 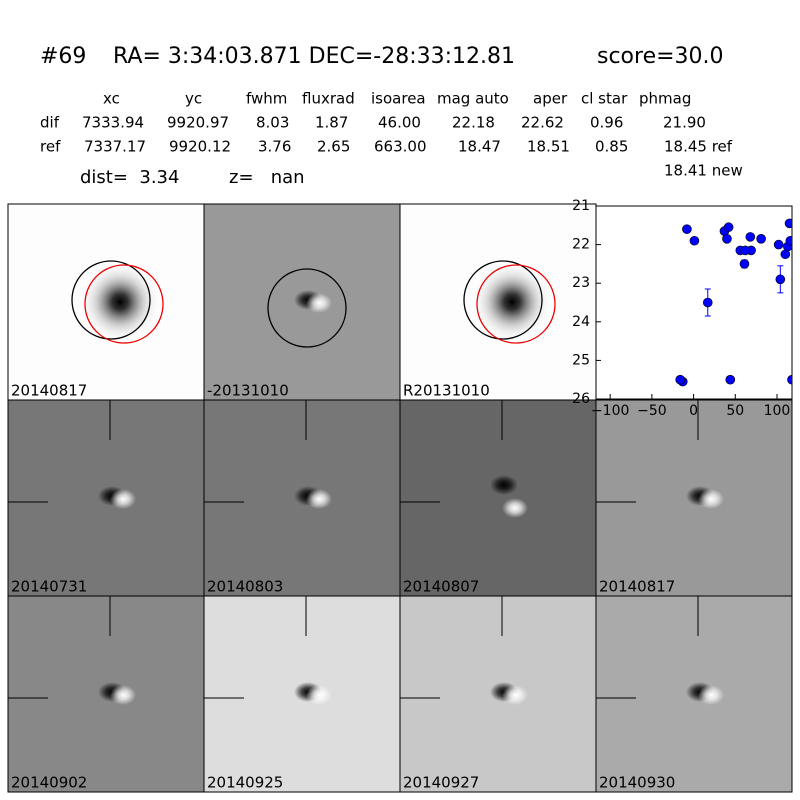 What do you see at coordinates (63, 56) in the screenshot?
I see `object-id: #69` at bounding box center [63, 56].